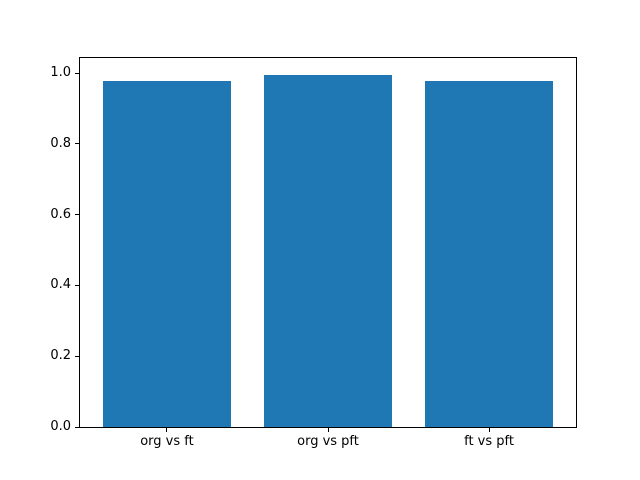 The height and width of the screenshot is (480, 640). I want to click on bar-org-vs-ft, so click(167, 254).